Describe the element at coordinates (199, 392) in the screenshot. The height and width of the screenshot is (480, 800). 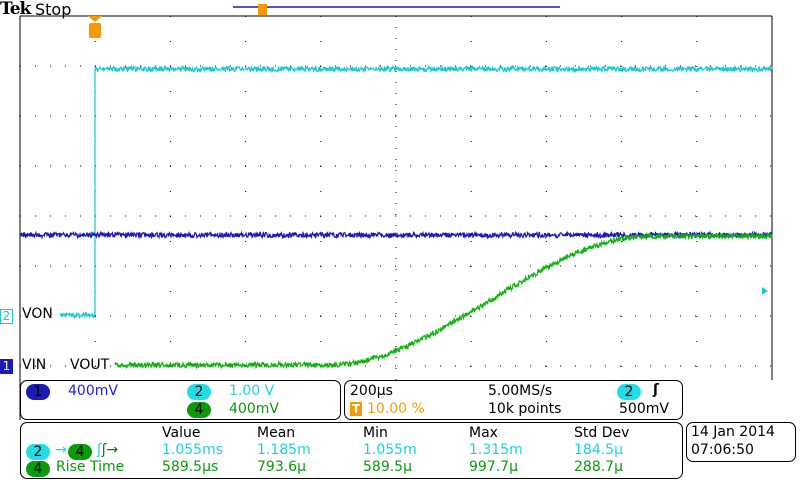
I see `ch2-badge: 2` at that location.